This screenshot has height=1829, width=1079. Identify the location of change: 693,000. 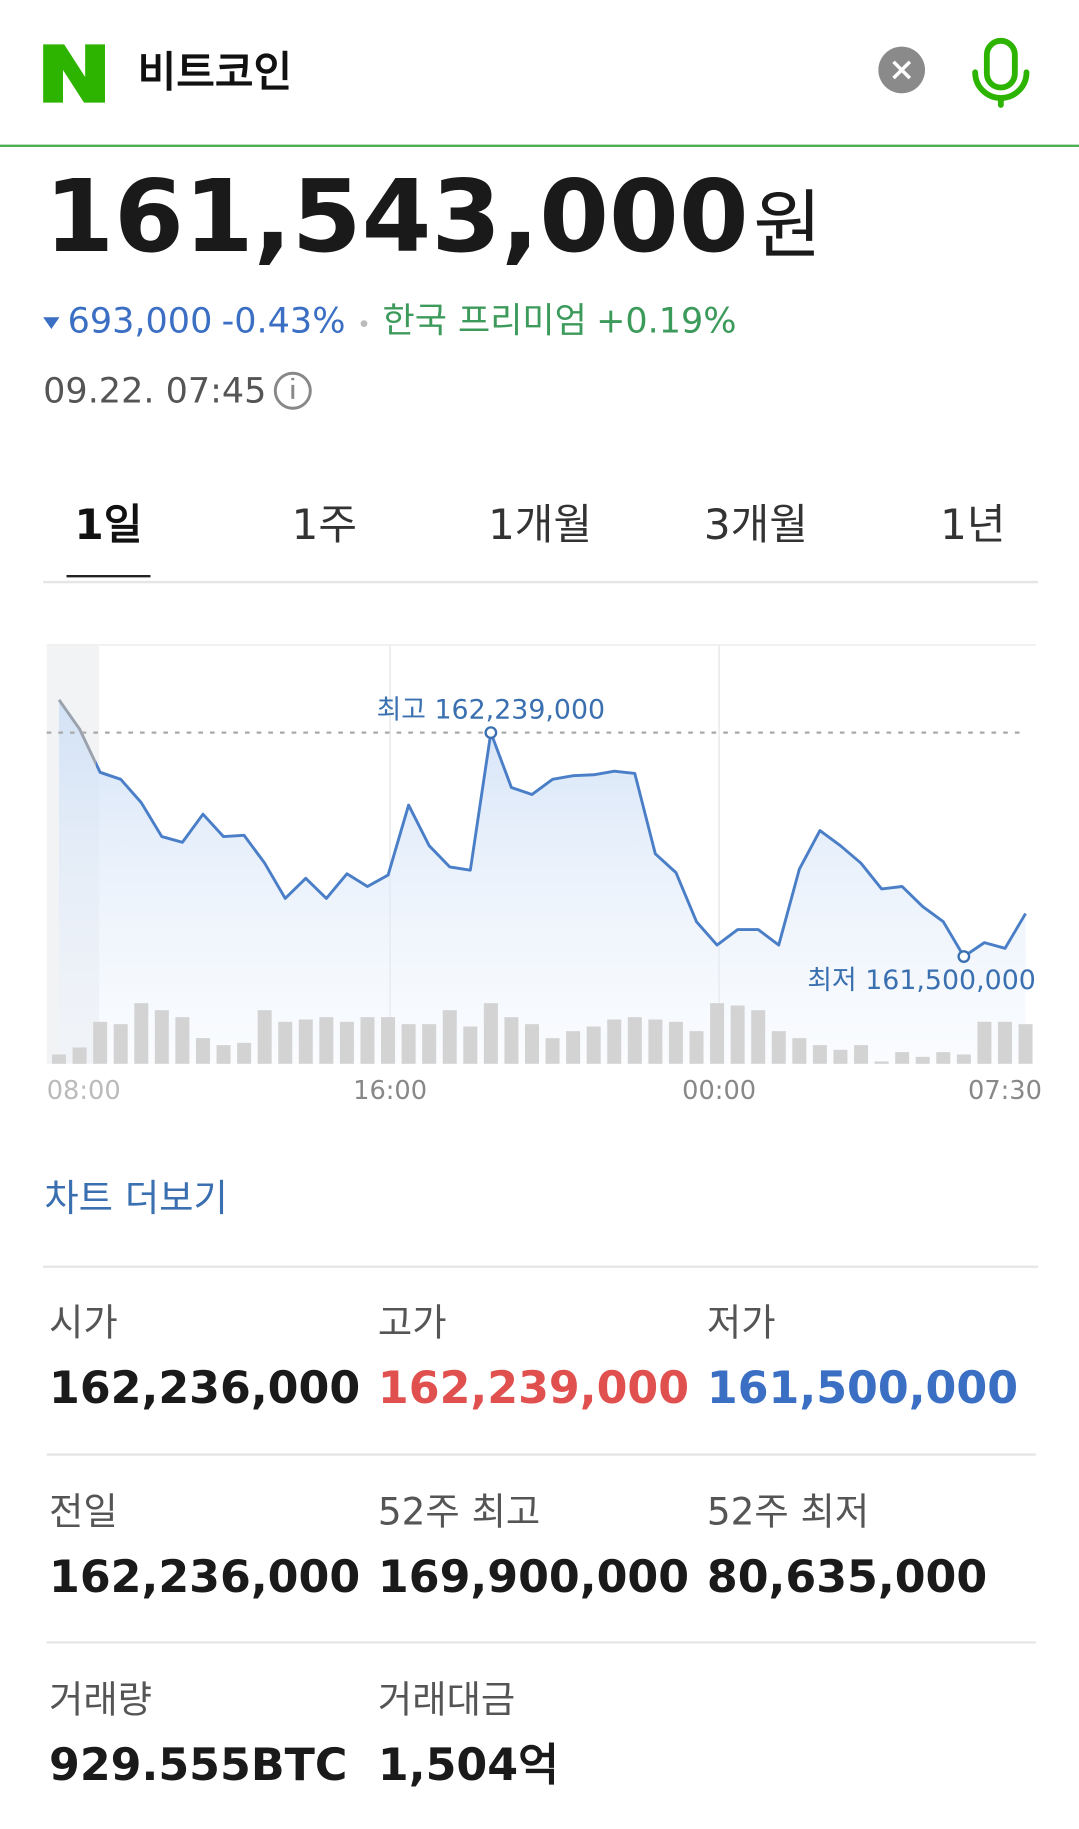
(140, 321).